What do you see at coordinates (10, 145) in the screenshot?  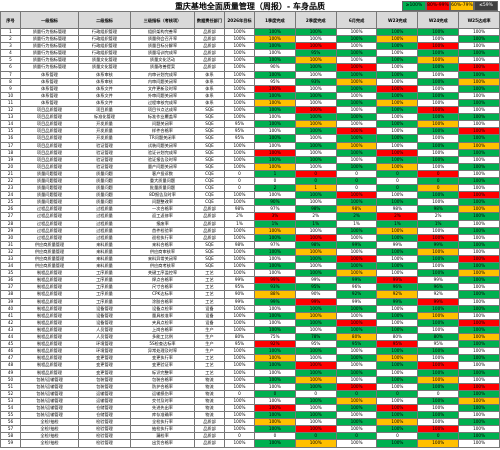 I see `cell: 17` at bounding box center [10, 145].